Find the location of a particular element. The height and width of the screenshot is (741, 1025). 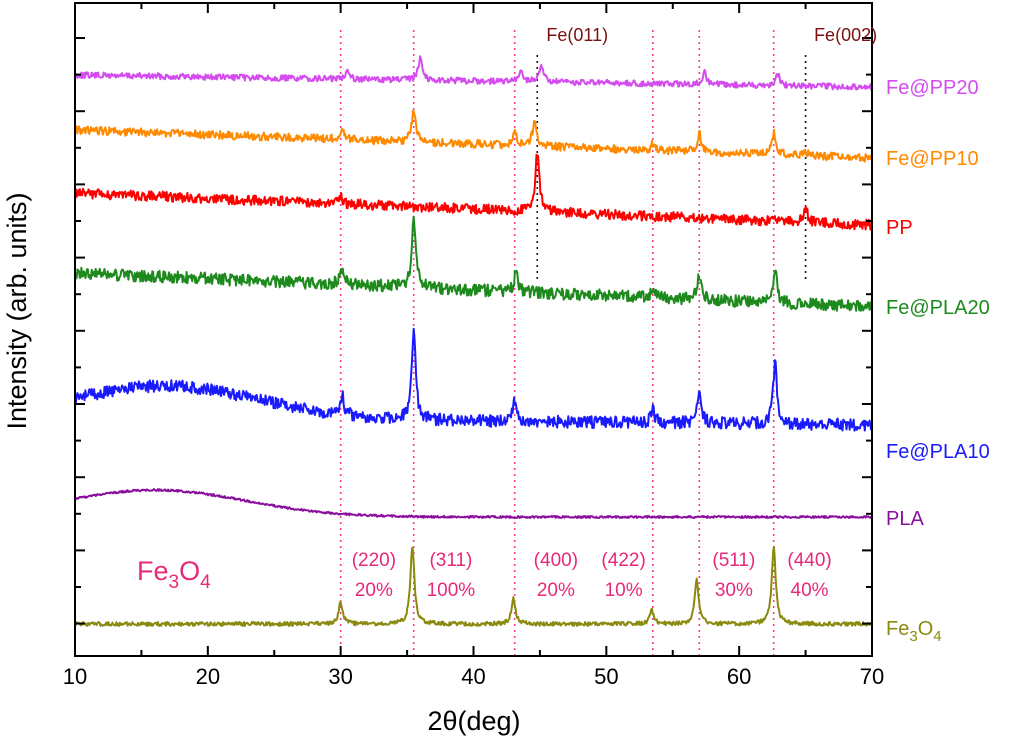

hkl-label: (220) is located at coordinates (374, 560).